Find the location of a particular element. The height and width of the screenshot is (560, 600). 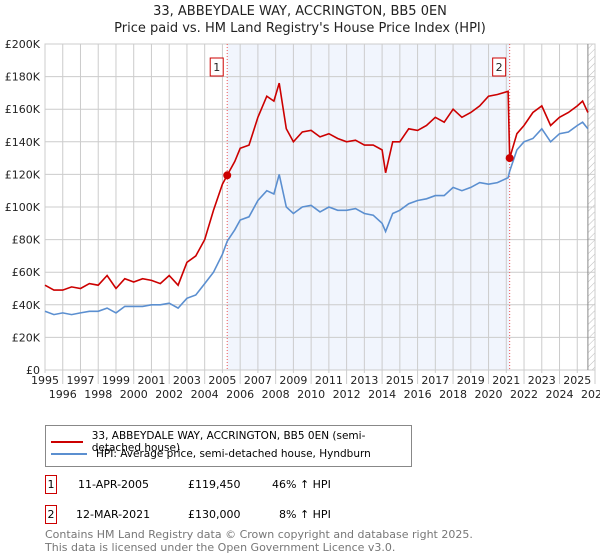

x-tick-label: 2017 is located at coordinates (435, 380).